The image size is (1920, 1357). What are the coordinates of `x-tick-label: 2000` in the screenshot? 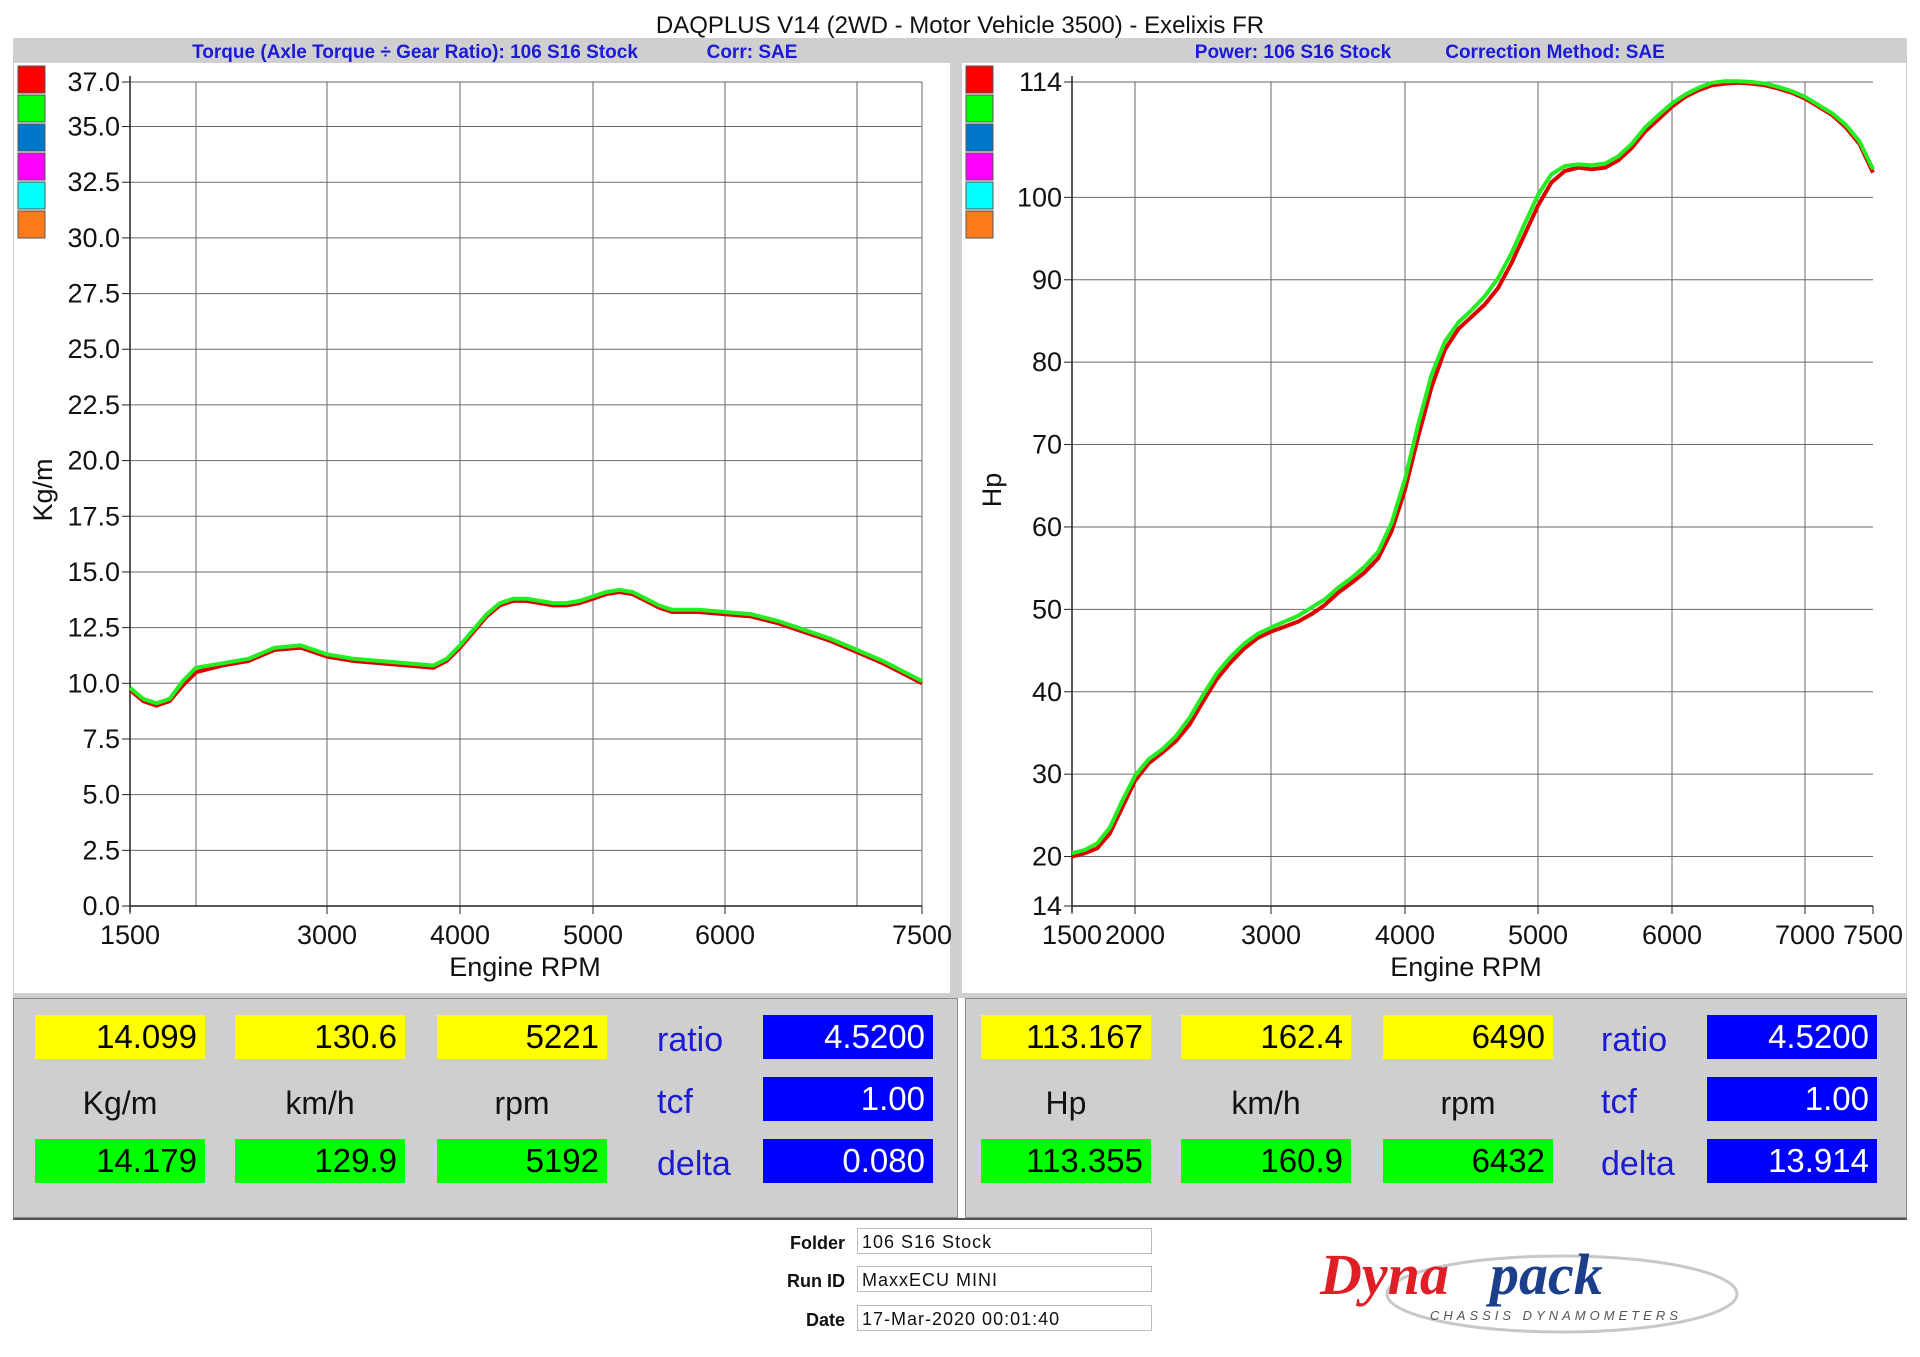 It's located at (1135, 935).